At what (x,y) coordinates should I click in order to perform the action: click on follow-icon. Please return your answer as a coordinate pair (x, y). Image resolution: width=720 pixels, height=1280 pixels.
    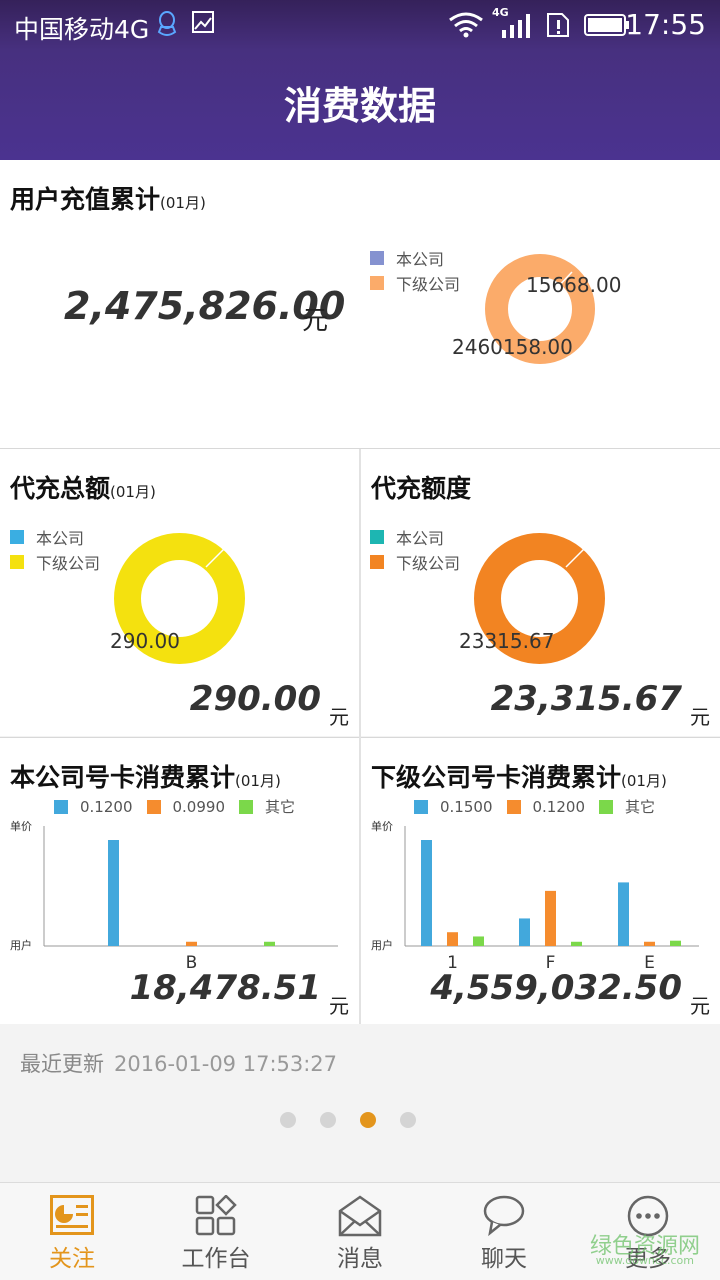
    Looking at the image, I should click on (72, 1215).